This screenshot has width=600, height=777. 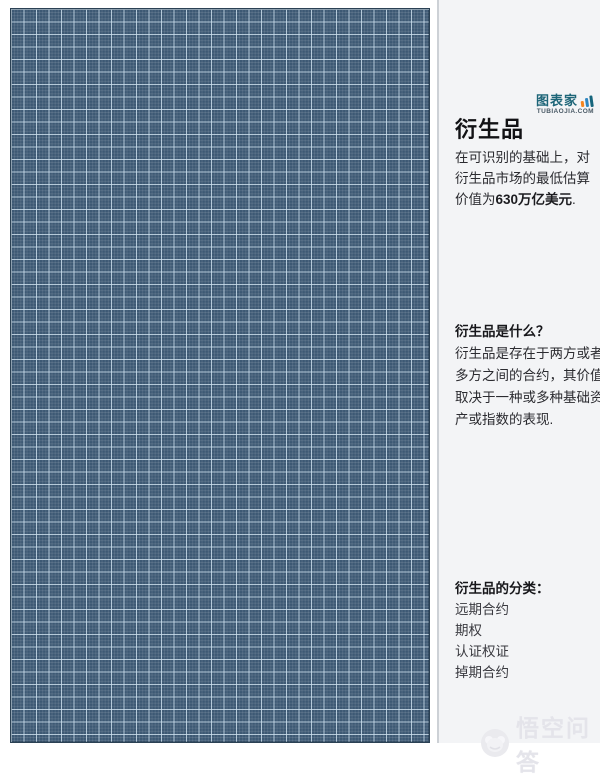 I want to click on brand-domain: TUBIAOJIA.COM, so click(x=565, y=112).